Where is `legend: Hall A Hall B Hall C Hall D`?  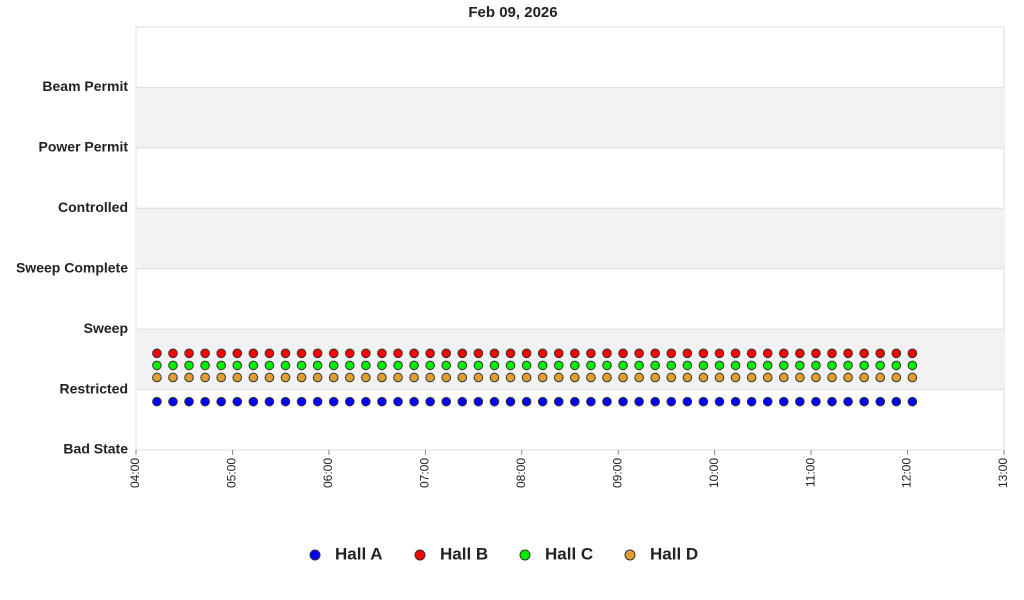
legend: Hall A Hall B Hall C Hall D is located at coordinates (503, 553).